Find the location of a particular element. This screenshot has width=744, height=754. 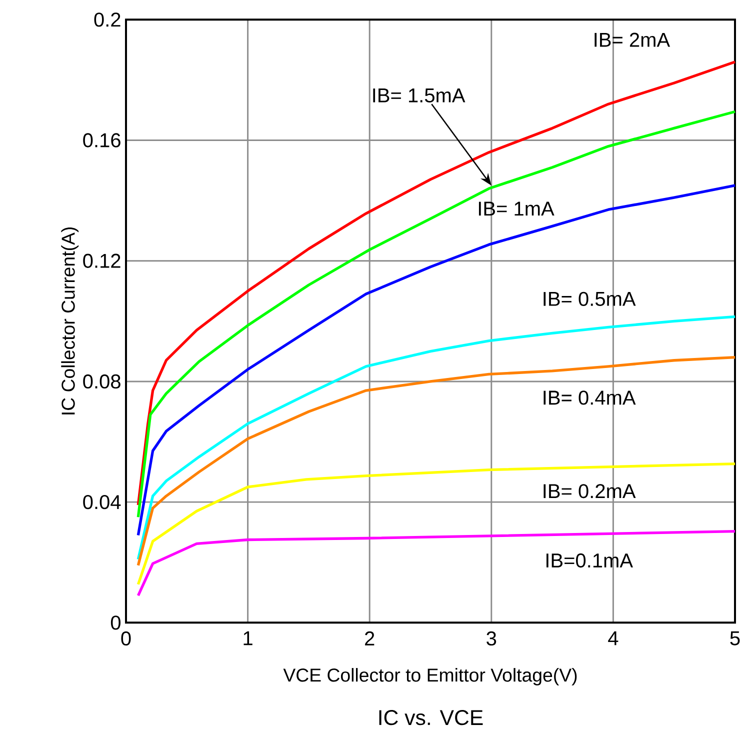

series-label: IB= 2mA is located at coordinates (632, 39).